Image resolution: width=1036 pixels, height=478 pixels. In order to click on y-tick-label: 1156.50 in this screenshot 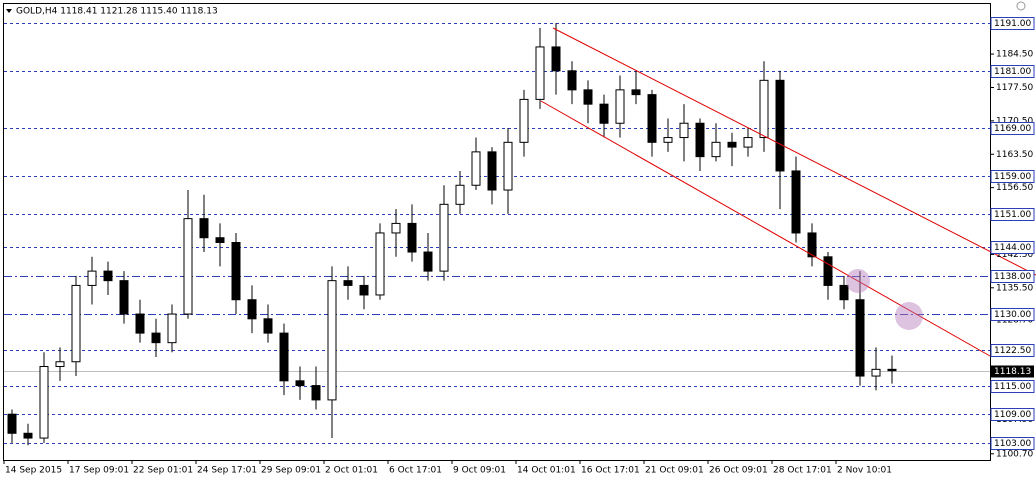, I will do `click(1014, 188)`.